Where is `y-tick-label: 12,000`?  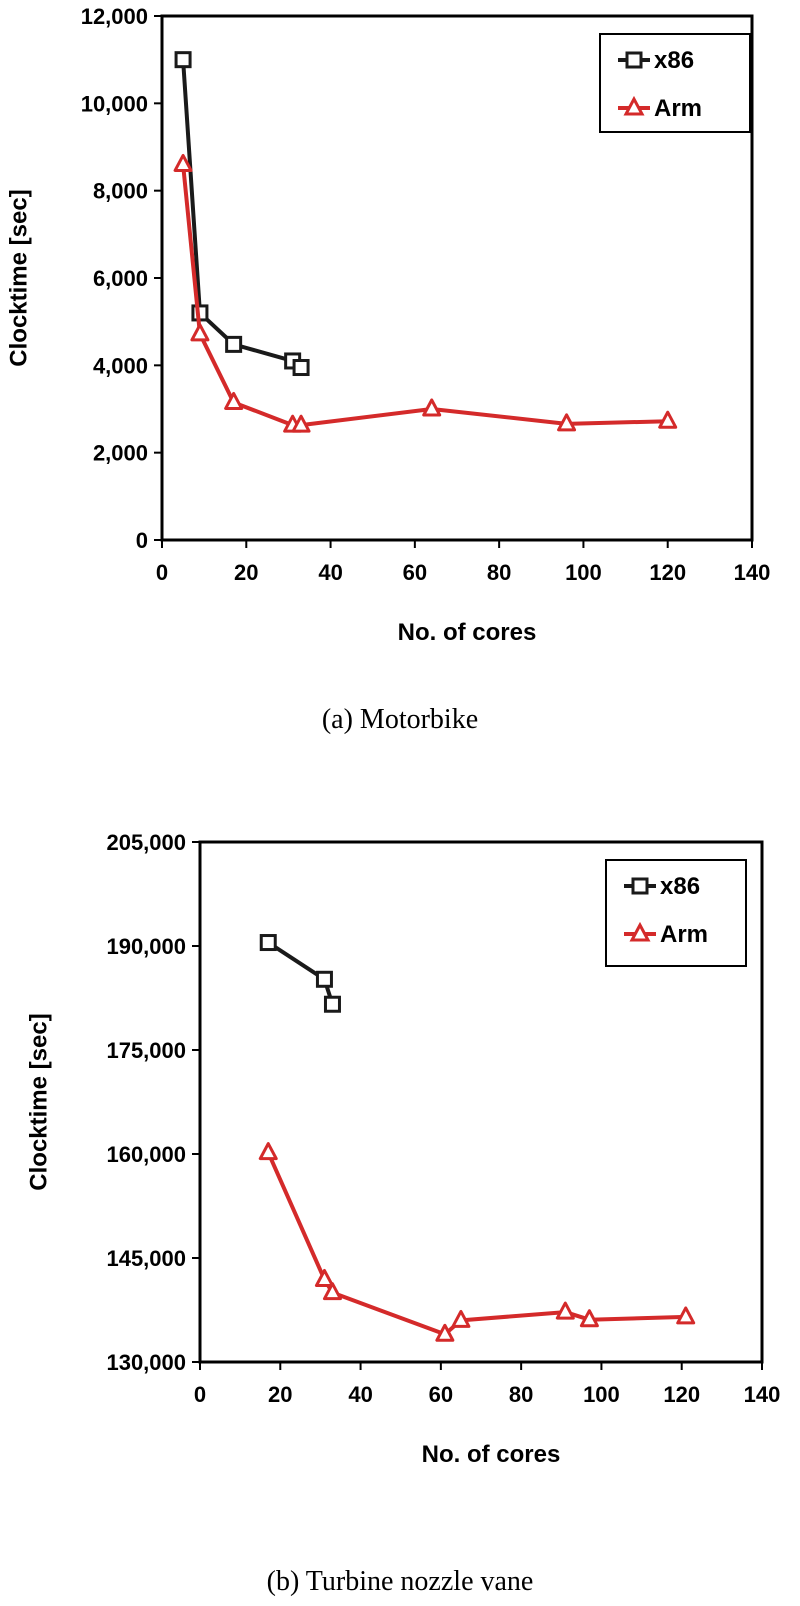 y-tick-label: 12,000 is located at coordinates (114, 16).